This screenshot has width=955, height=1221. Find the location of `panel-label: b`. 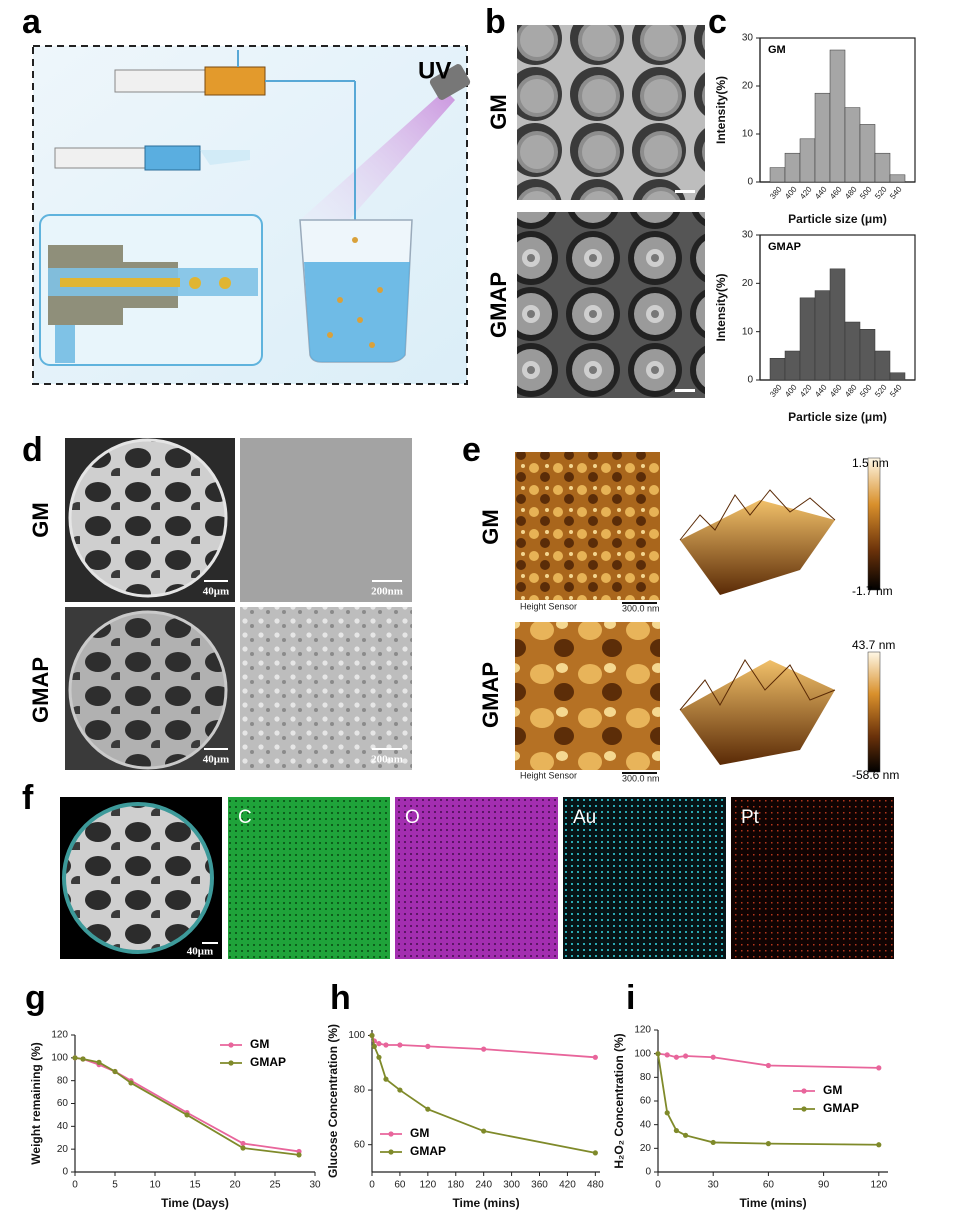

panel-label: b is located at coordinates (495, 22).